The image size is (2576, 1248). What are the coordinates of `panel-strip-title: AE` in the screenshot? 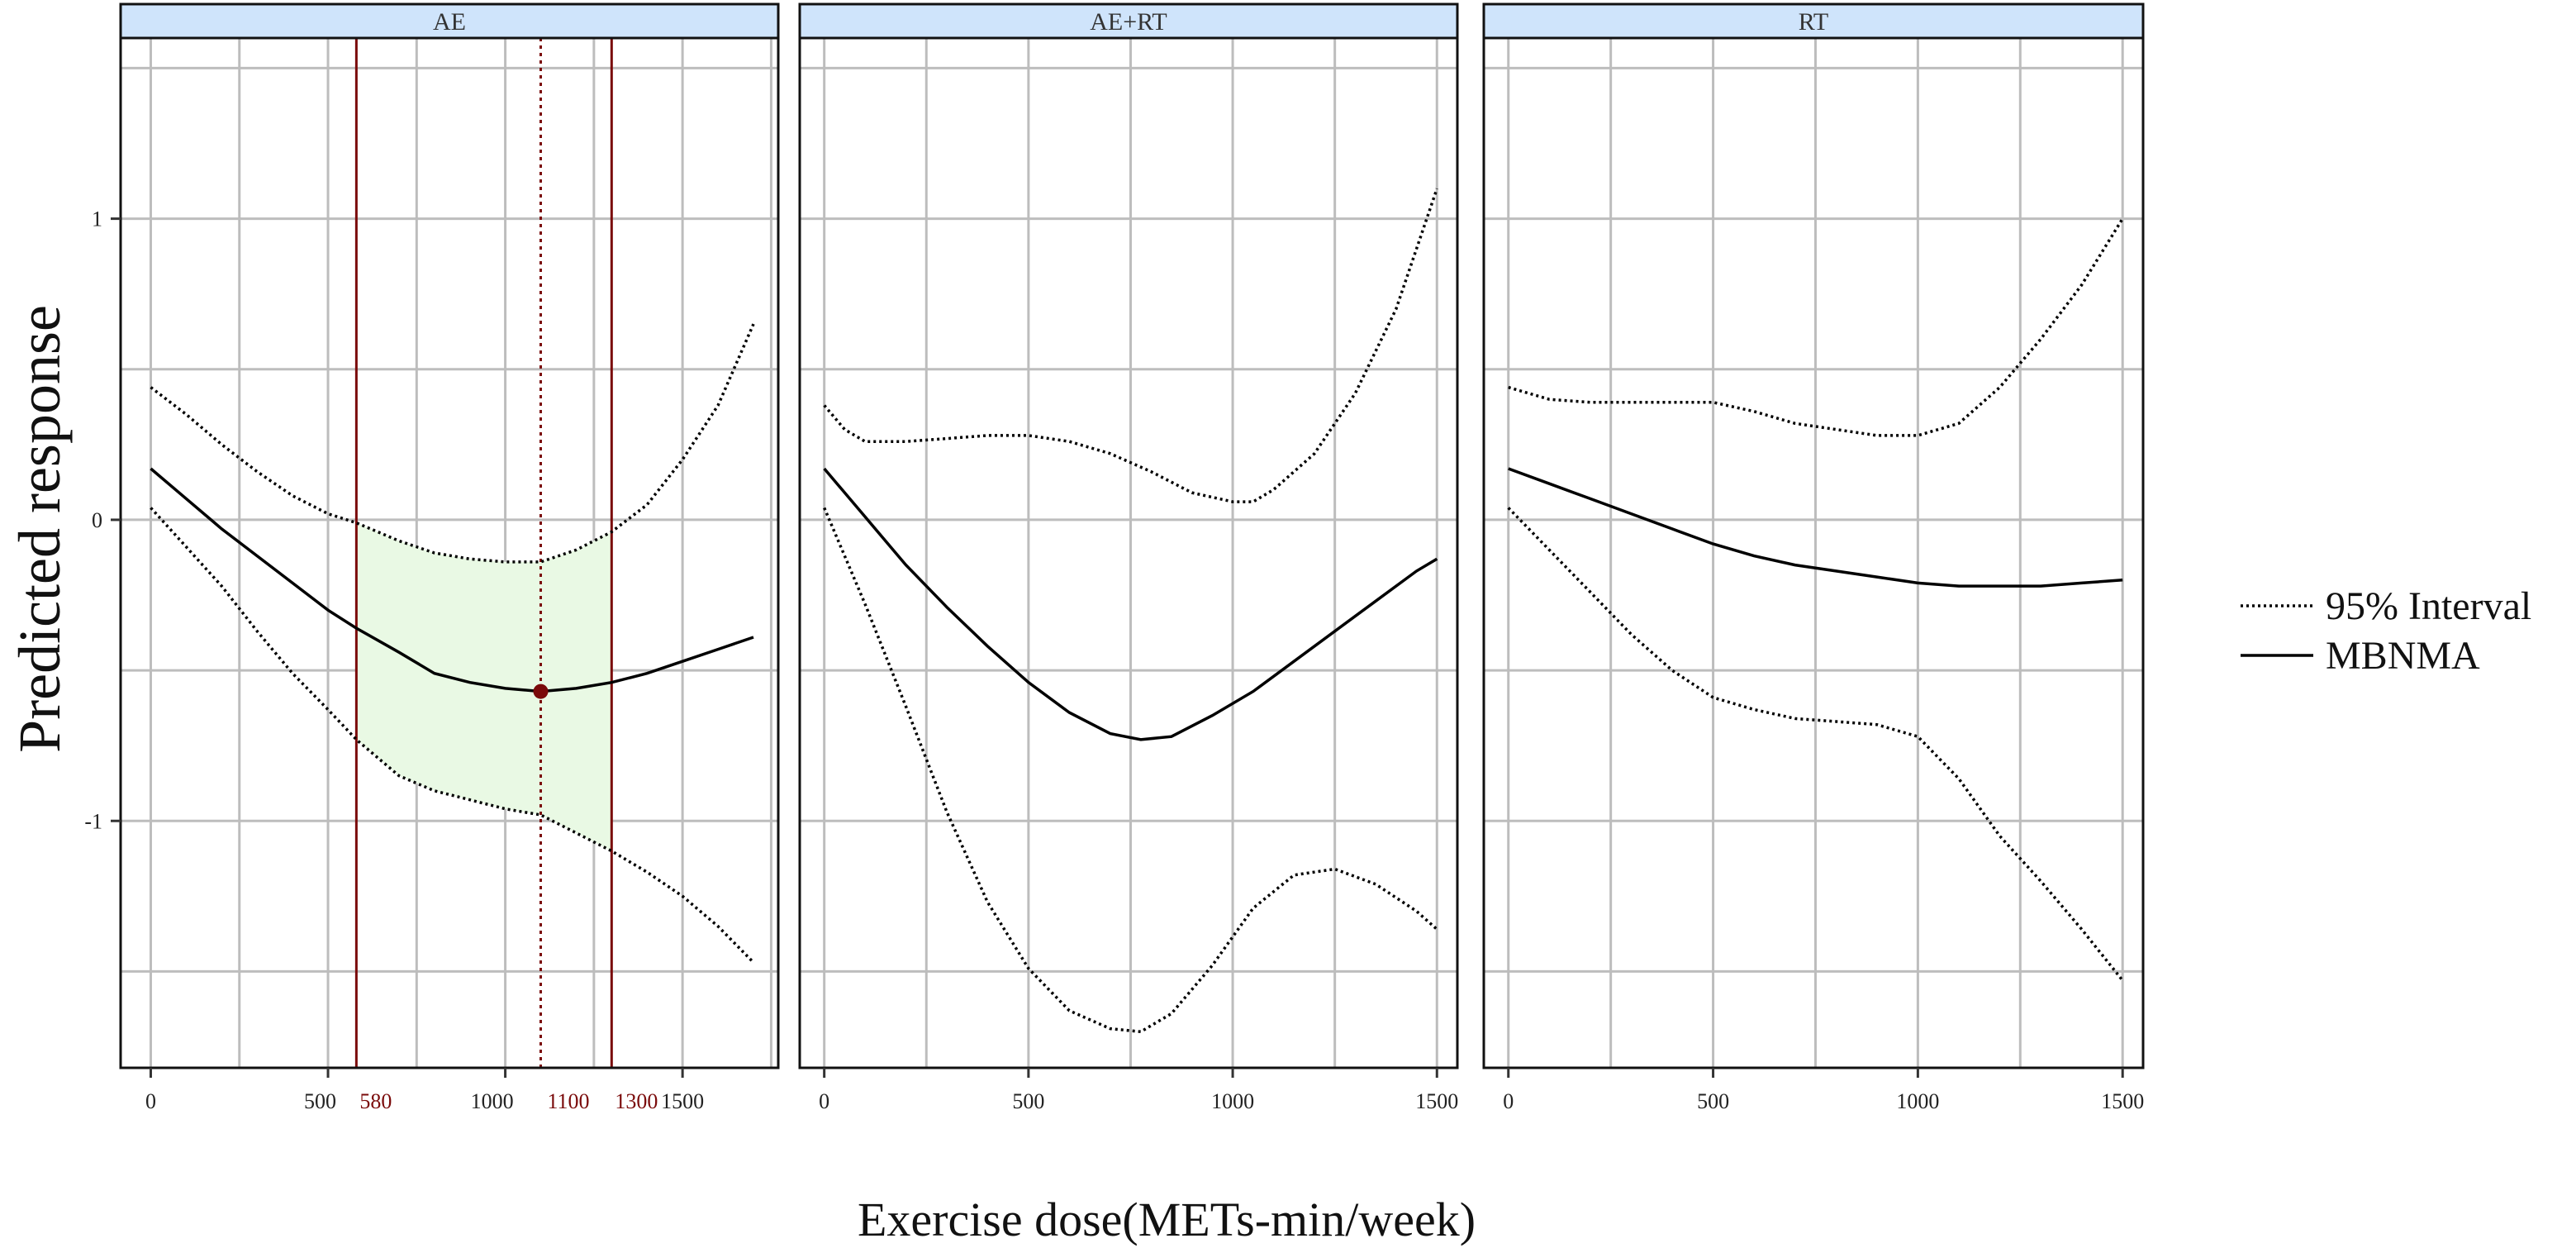 It's located at (449, 22).